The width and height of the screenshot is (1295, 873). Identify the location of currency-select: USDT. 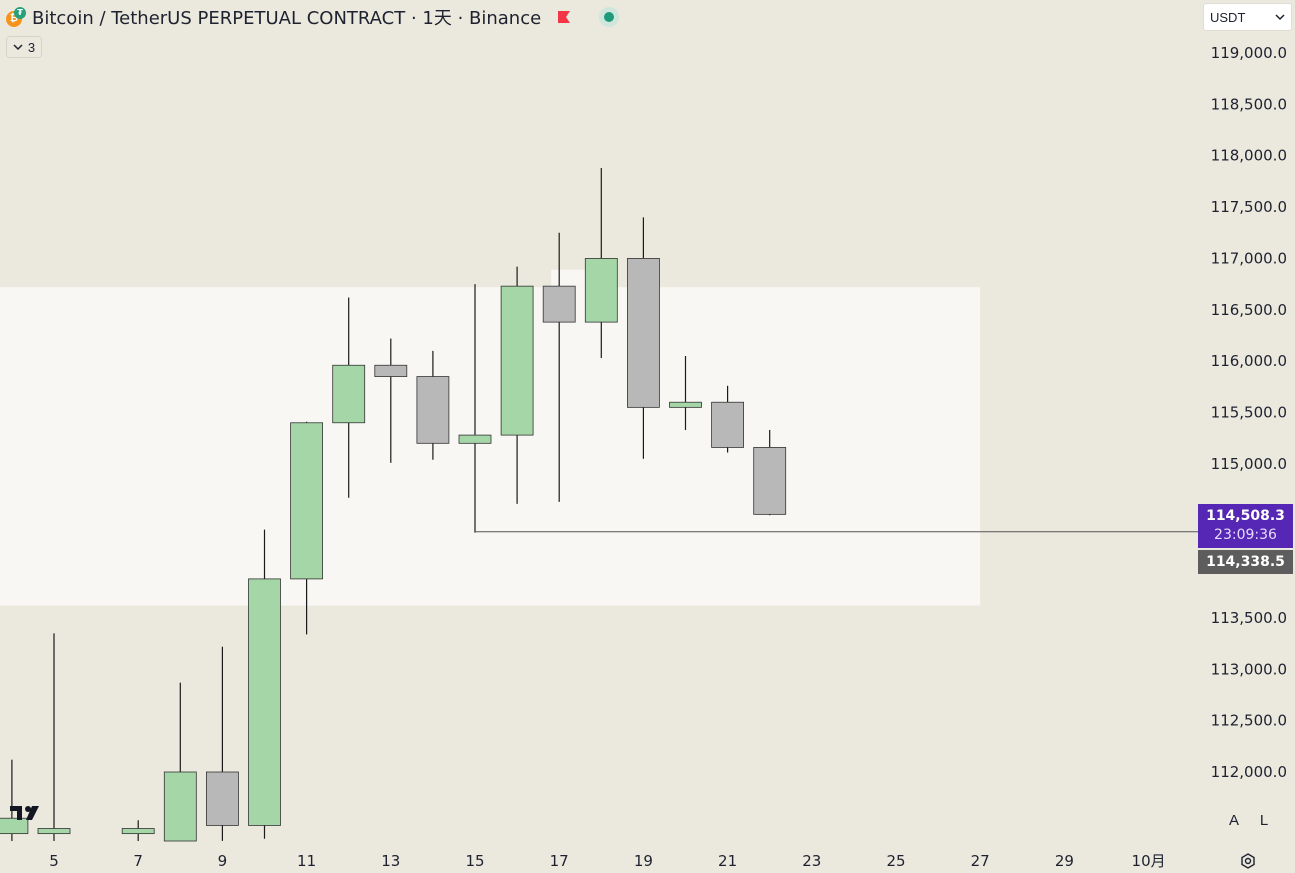
(1247, 17).